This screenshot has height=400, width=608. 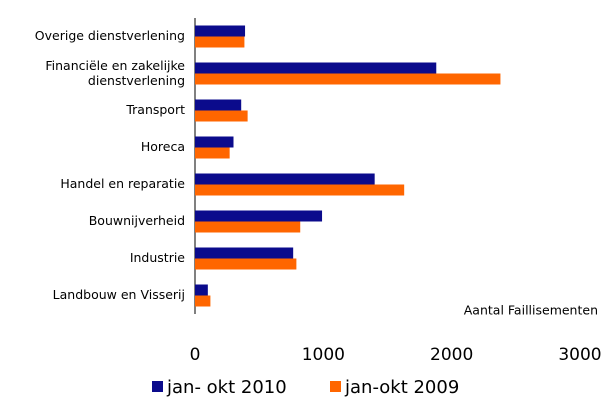 I want to click on y-tick-label: Horeca, so click(x=163, y=146).